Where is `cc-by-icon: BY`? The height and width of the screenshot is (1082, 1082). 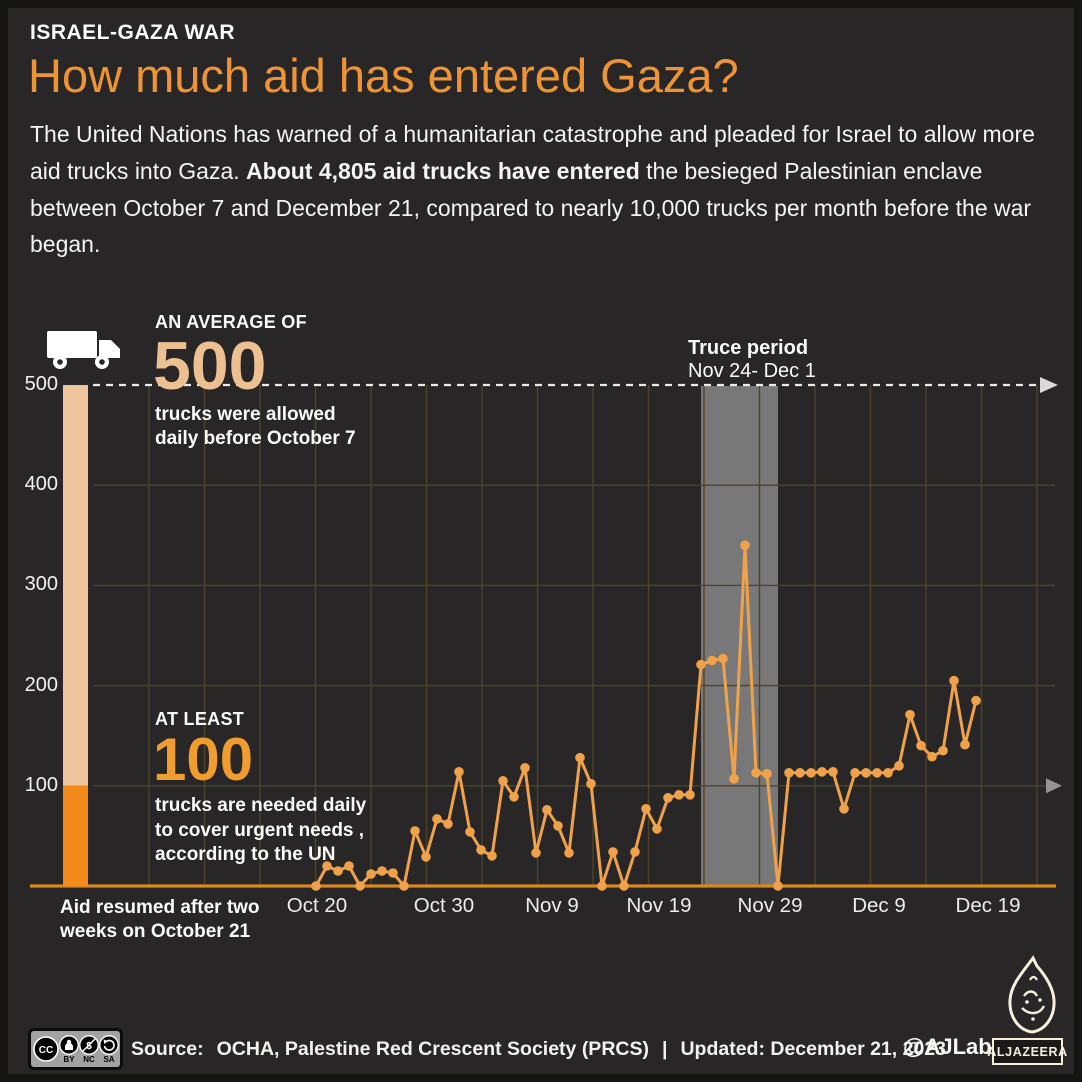
cc-by-icon: BY is located at coordinates (69, 1049).